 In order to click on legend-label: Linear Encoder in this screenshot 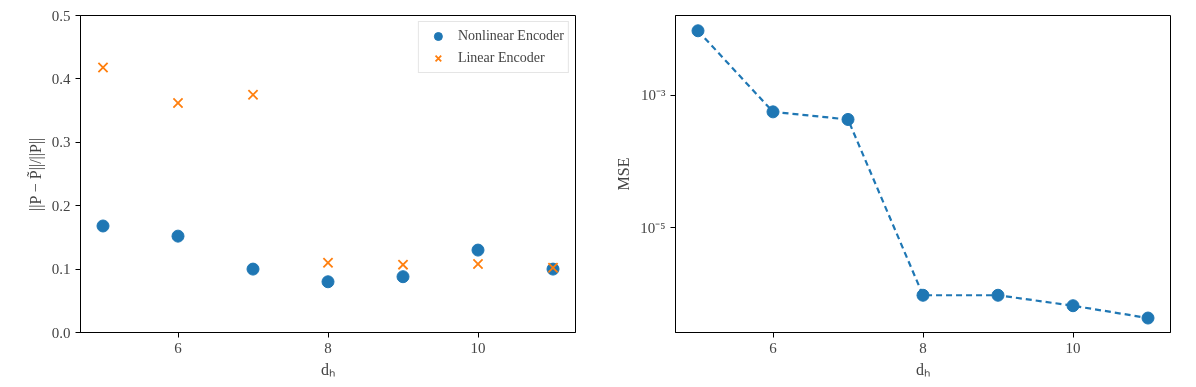, I will do `click(501, 58)`.